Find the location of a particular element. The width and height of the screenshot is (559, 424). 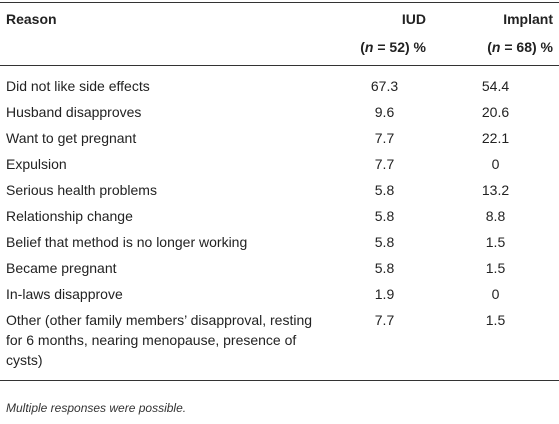

reason-cell: Want to get pregnant is located at coordinates (71, 138).